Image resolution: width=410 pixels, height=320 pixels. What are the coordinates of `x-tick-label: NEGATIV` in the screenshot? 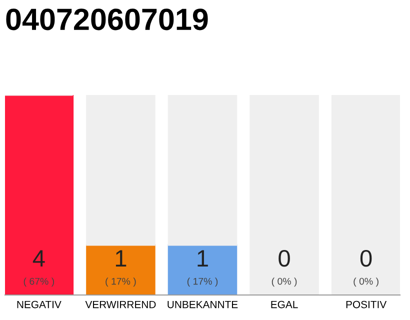 It's located at (39, 304).